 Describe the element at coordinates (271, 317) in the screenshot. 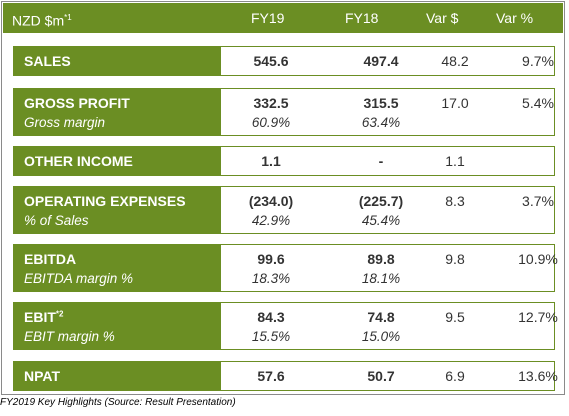

I see `value-fy19: 84.3` at that location.